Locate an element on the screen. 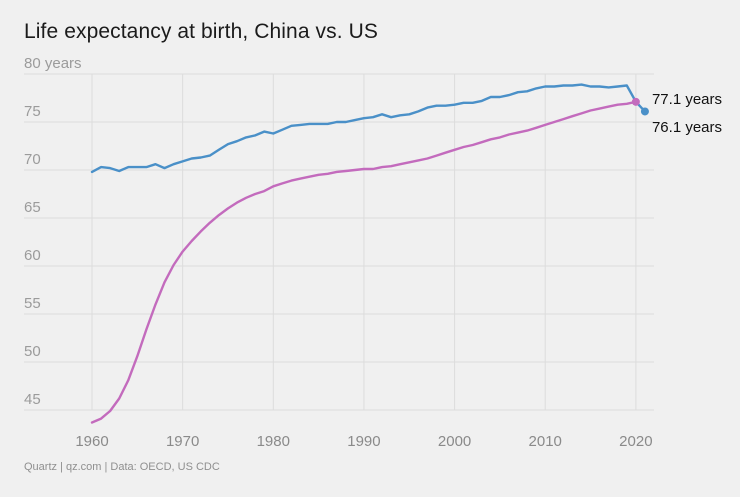  y-tick-label: 60 is located at coordinates (32, 255).